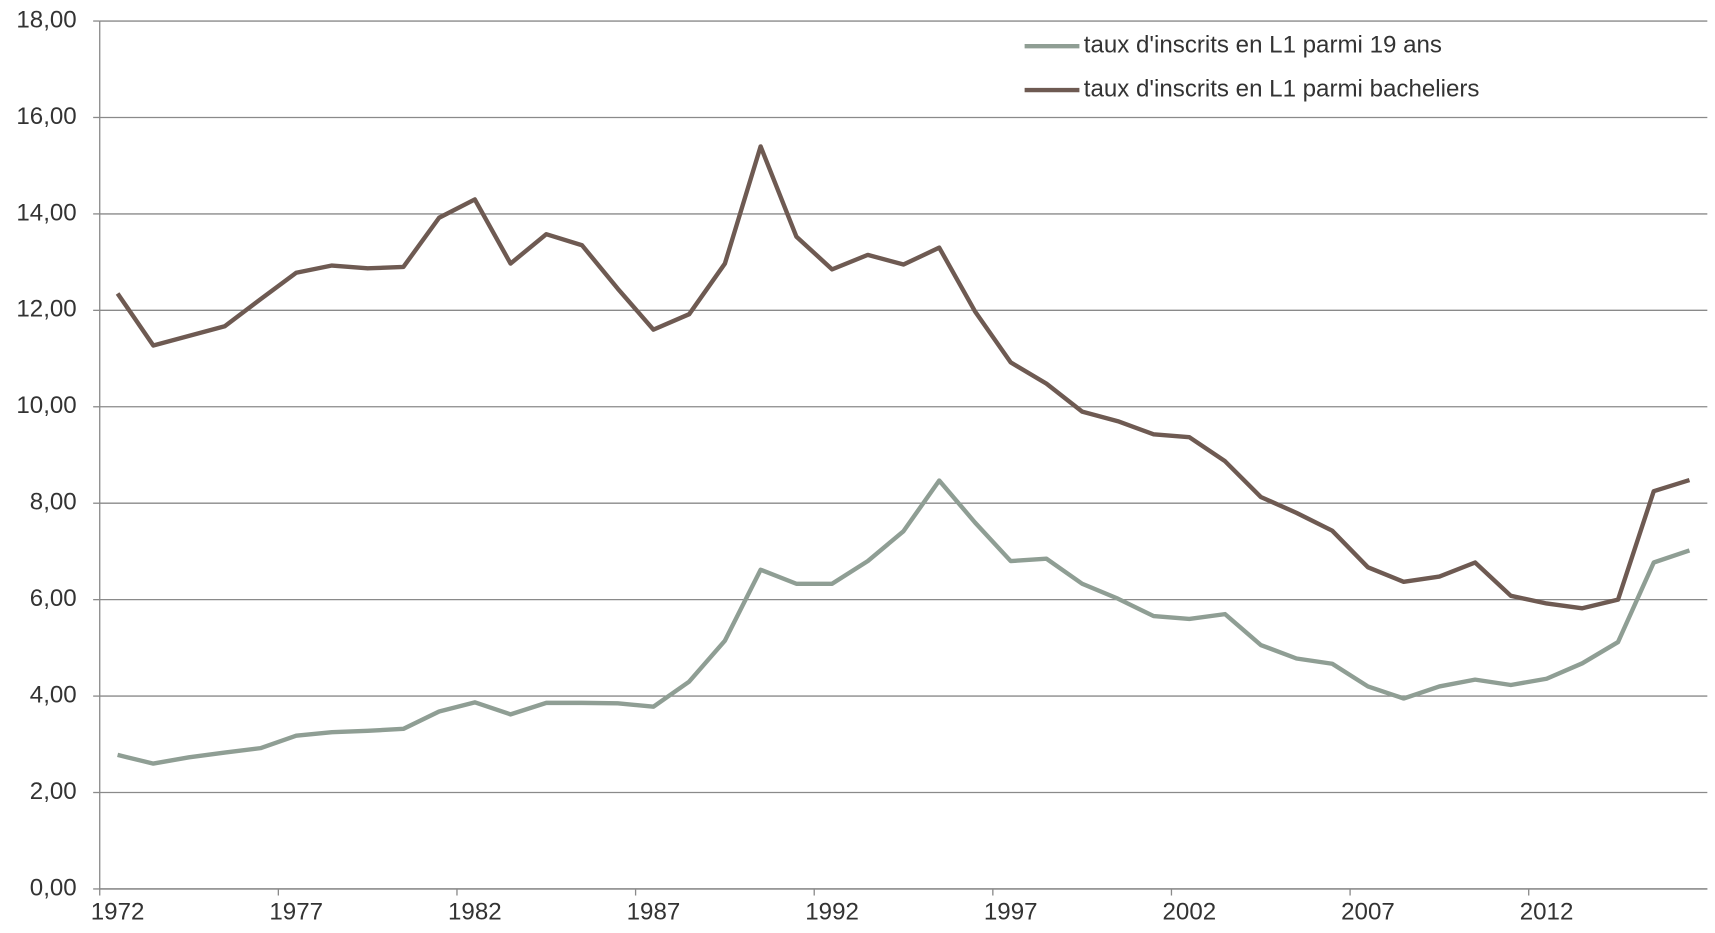  Describe the element at coordinates (46, 19) in the screenshot. I see `y-tick-label: 18,00` at that location.